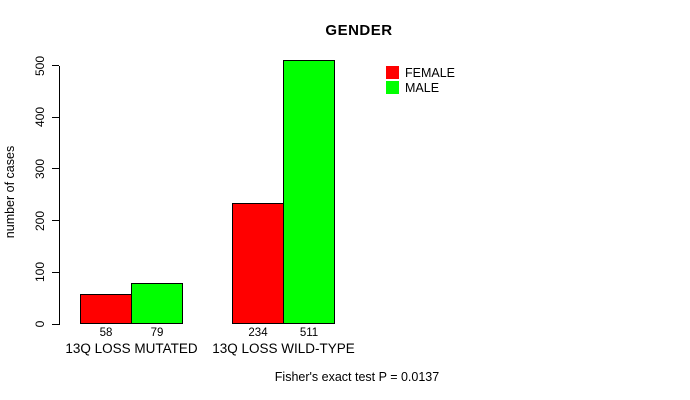 The width and height of the screenshot is (690, 400). I want to click on y-axis-tick-label: 400, so click(40, 117).